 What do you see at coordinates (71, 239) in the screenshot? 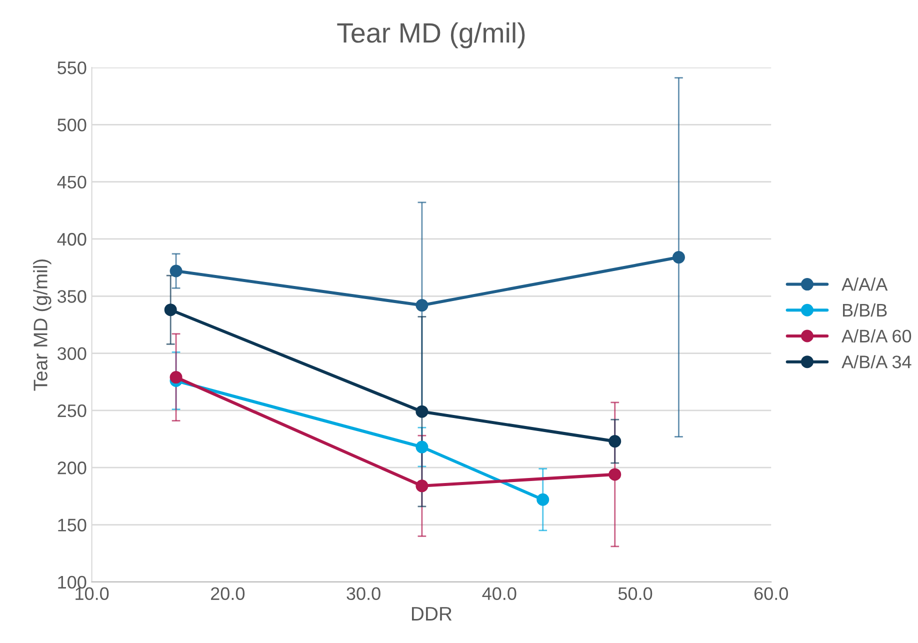
I see `y-tick-label: 400` at bounding box center [71, 239].